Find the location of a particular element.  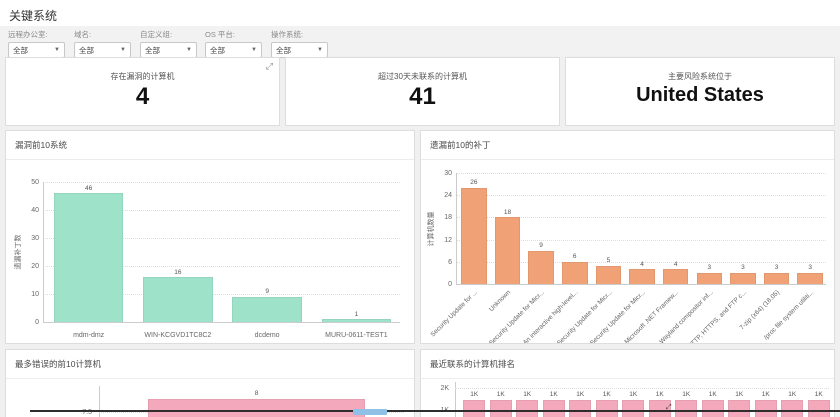

domain-select: 全部 ▼ is located at coordinates (102, 50).